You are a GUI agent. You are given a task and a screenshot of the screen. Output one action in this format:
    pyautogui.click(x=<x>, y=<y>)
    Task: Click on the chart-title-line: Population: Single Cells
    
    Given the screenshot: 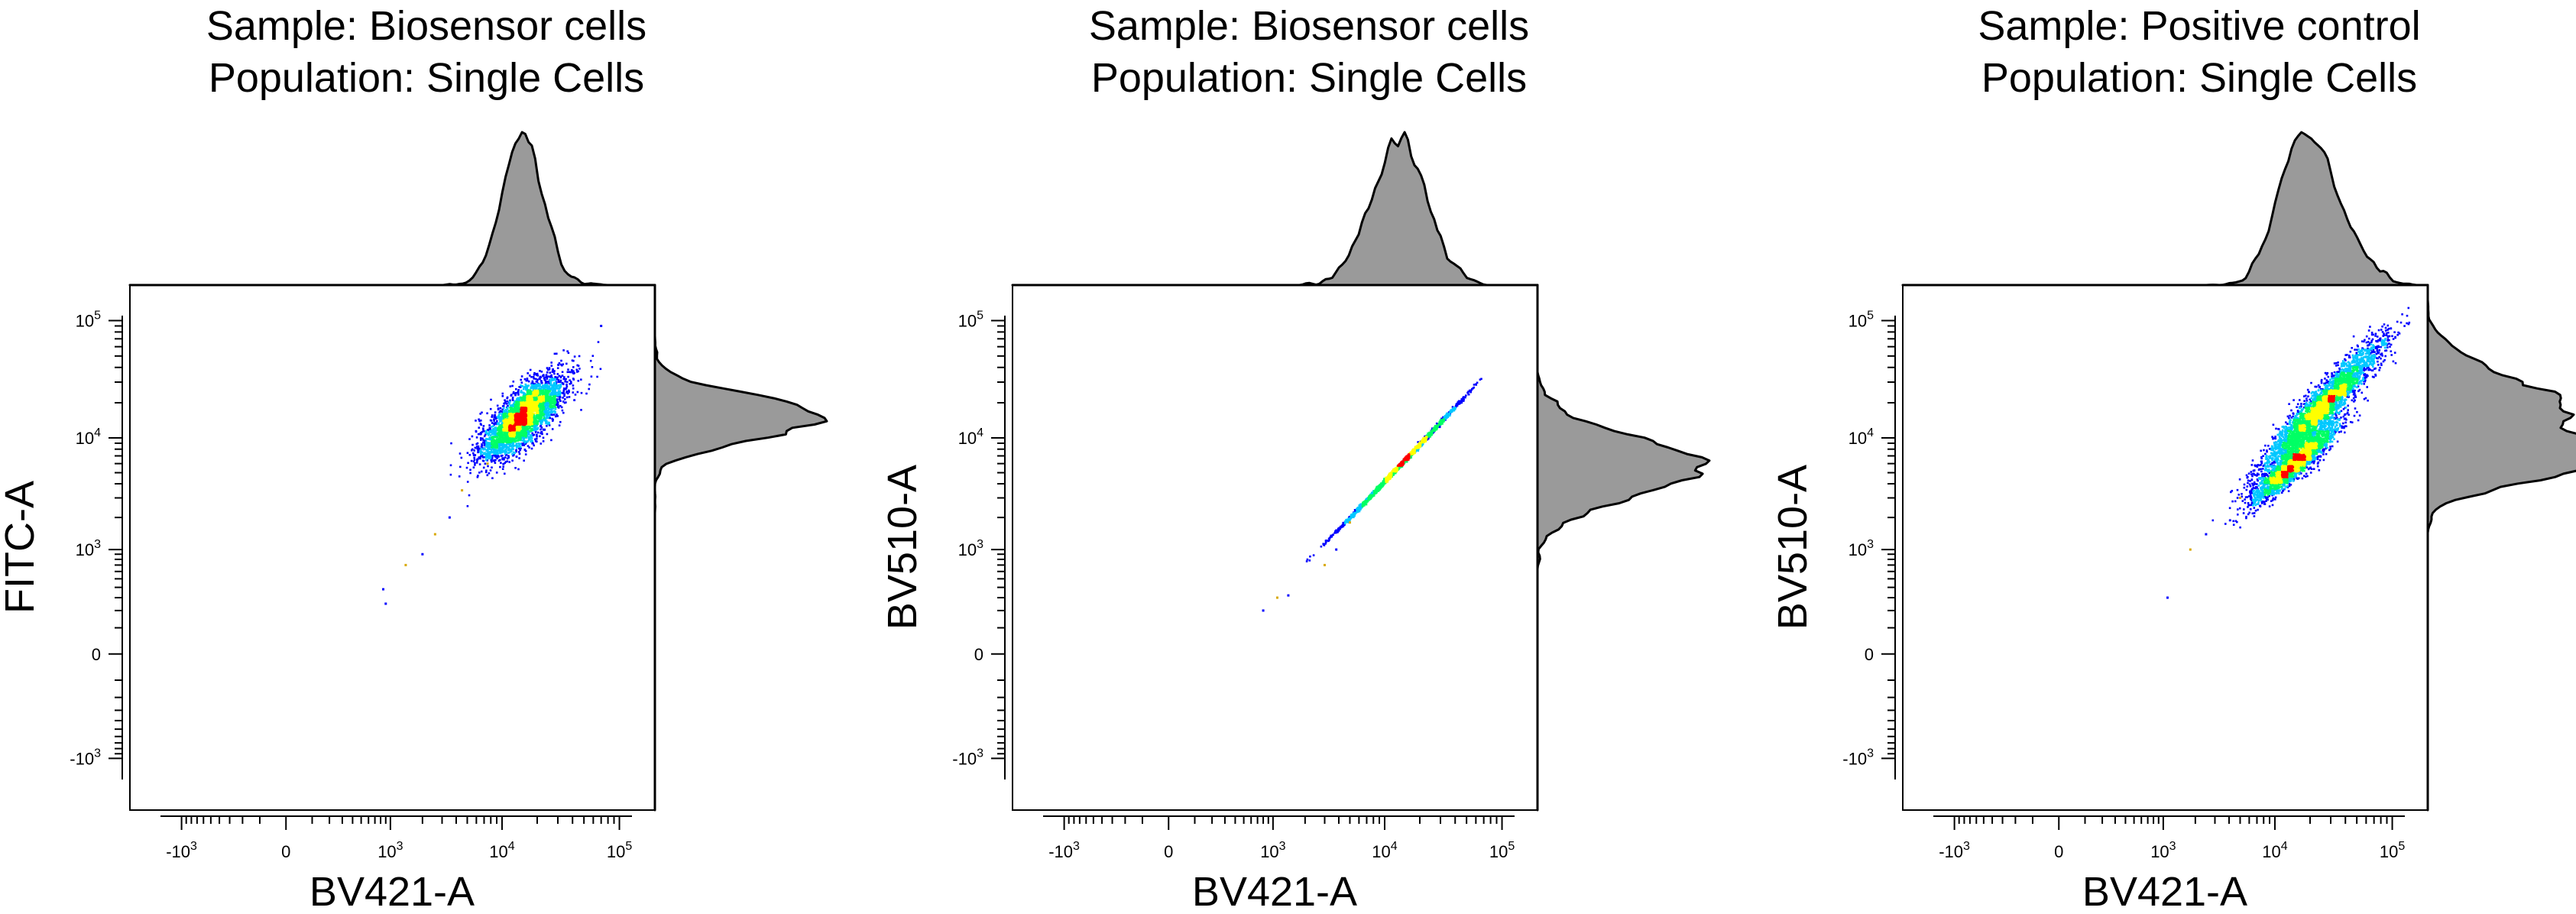 What is the action you would take?
    pyautogui.click(x=1309, y=78)
    